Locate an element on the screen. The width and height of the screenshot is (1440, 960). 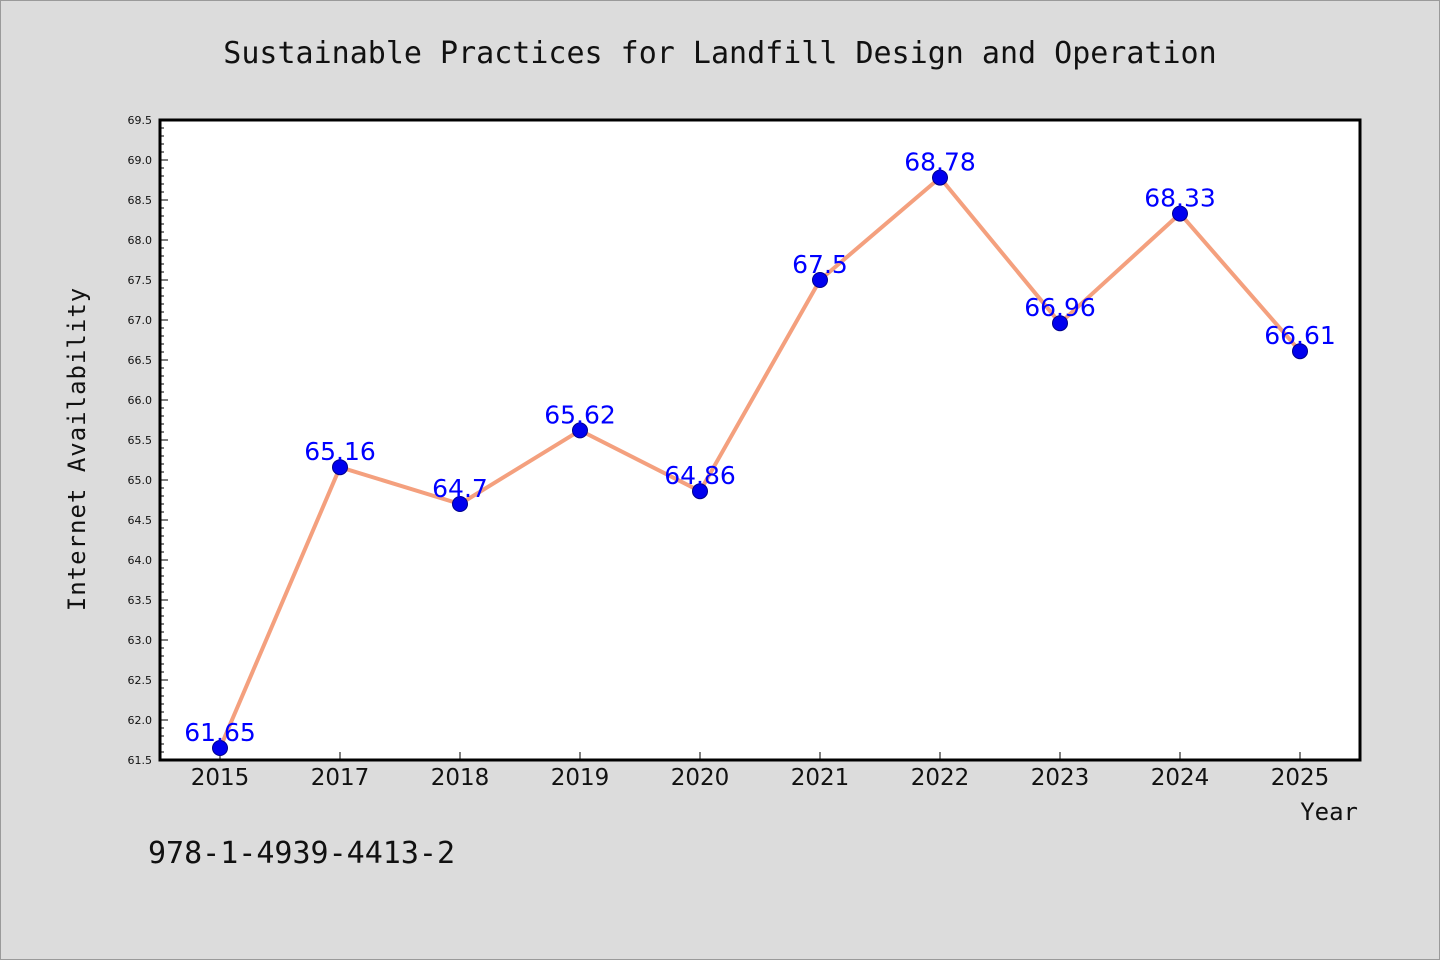
data-label: 67.5 is located at coordinates (820, 264).